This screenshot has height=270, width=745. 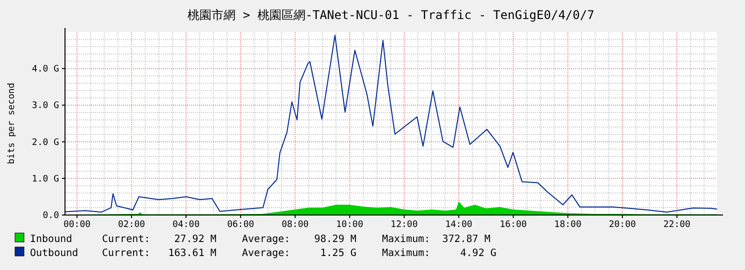 What do you see at coordinates (45, 69) in the screenshot?
I see `y-tick-label: 4.0 G` at bounding box center [45, 69].